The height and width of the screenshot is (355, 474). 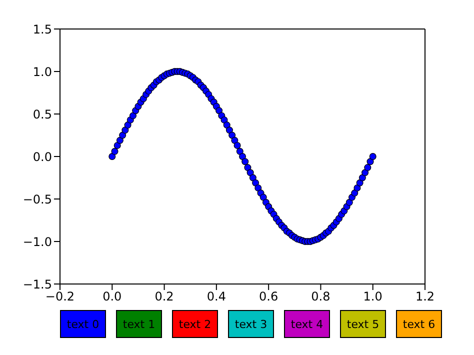 What do you see at coordinates (37, 284) in the screenshot?
I see `y-tick-label: −1.5` at bounding box center [37, 284].